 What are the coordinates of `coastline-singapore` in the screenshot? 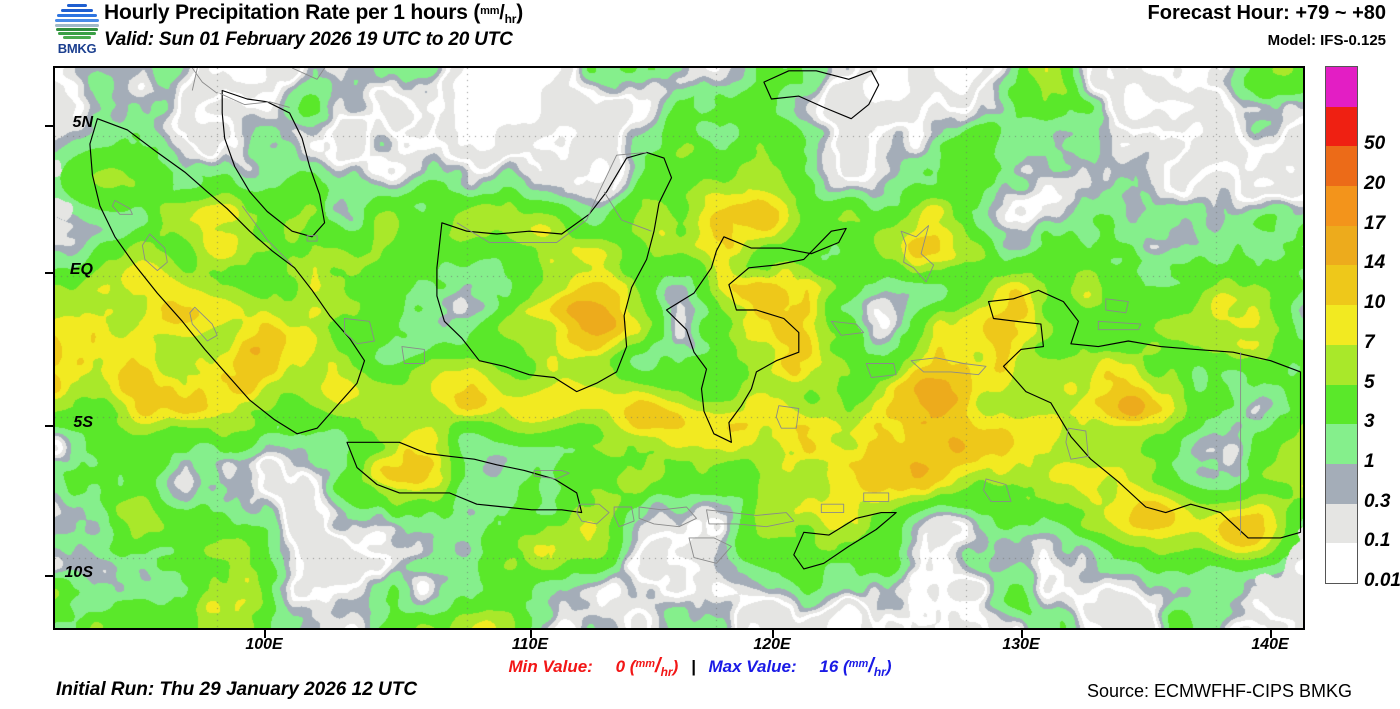 It's located at (312, 238).